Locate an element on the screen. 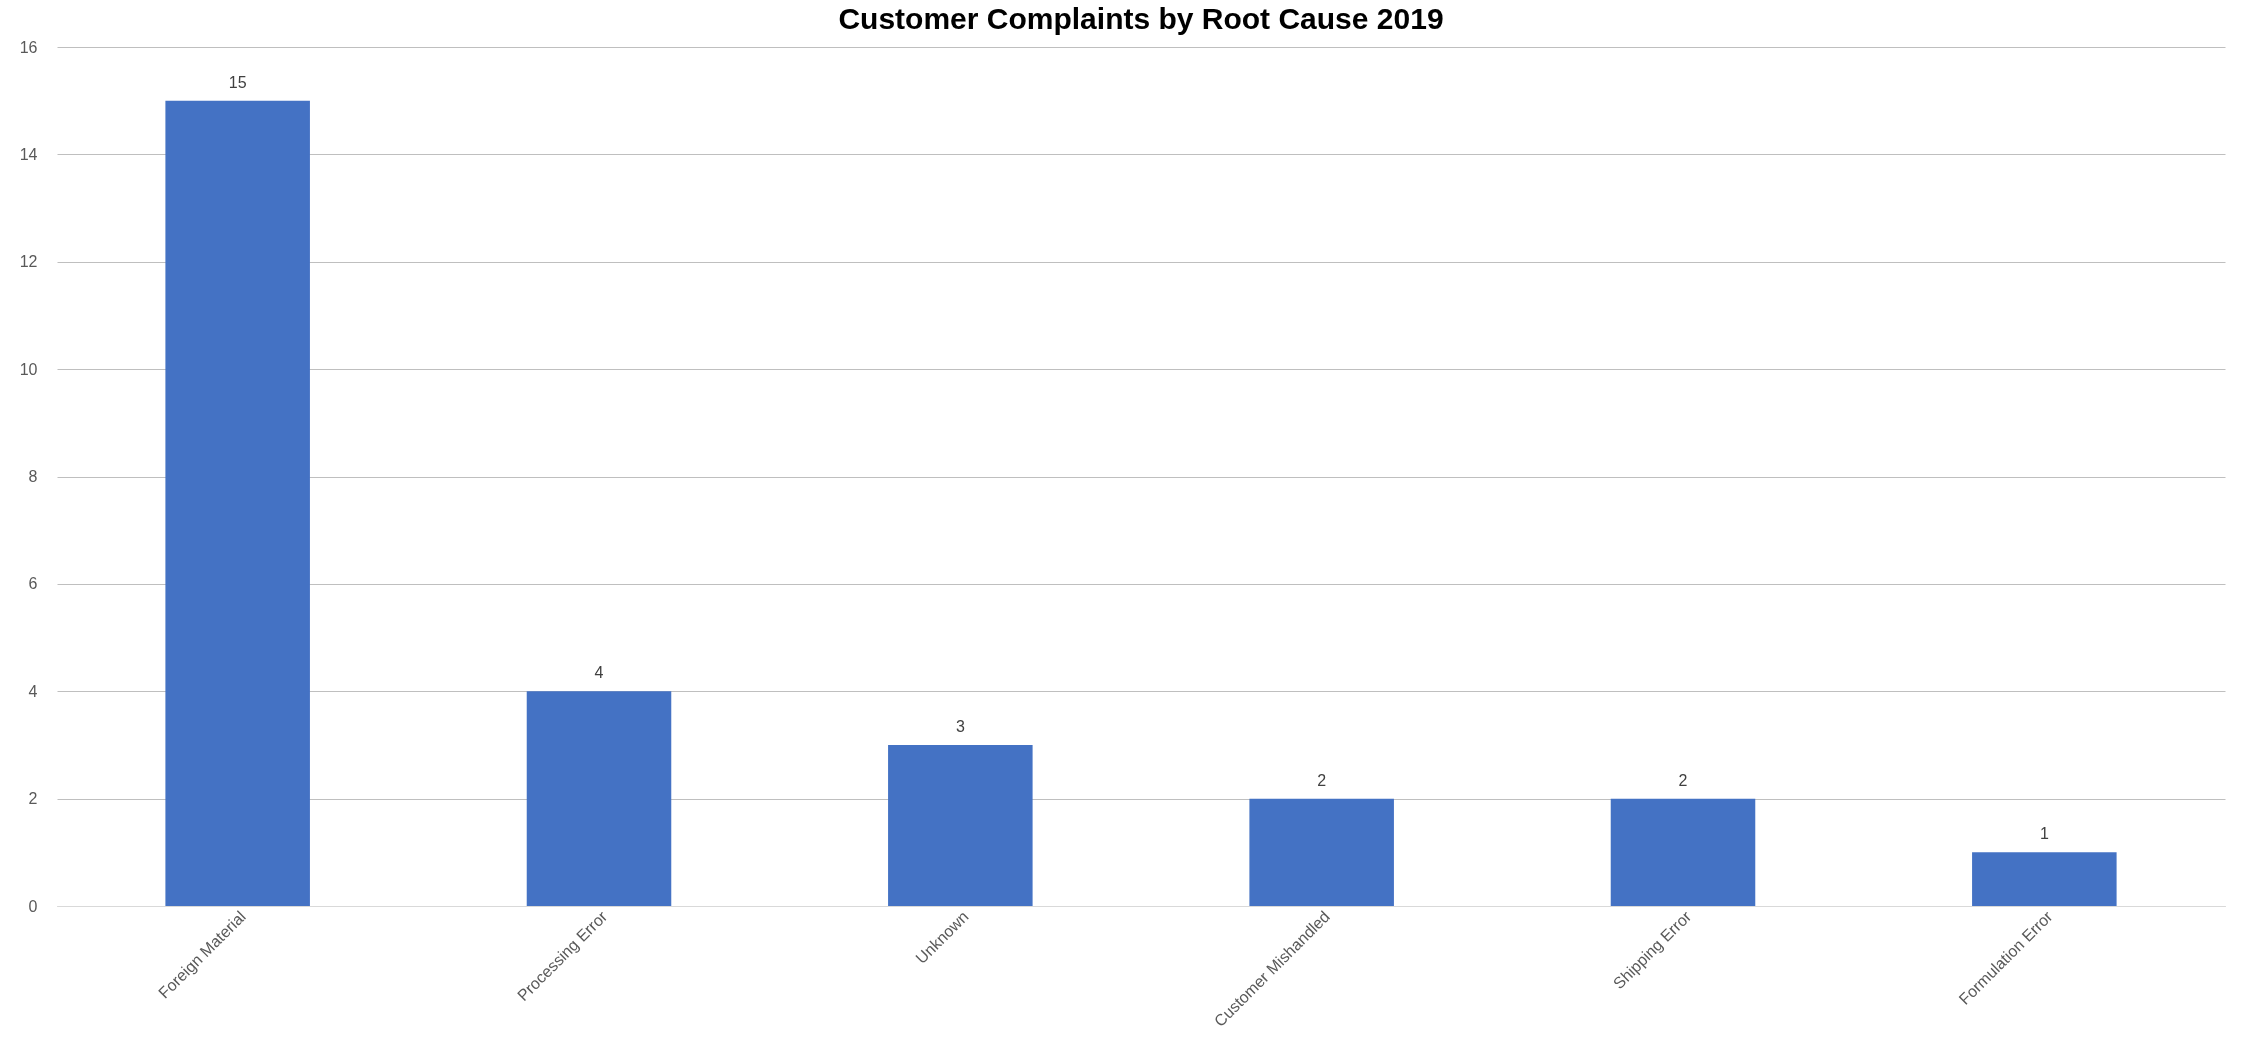 The width and height of the screenshot is (2255, 1051). data-label: 4 is located at coordinates (599, 673).